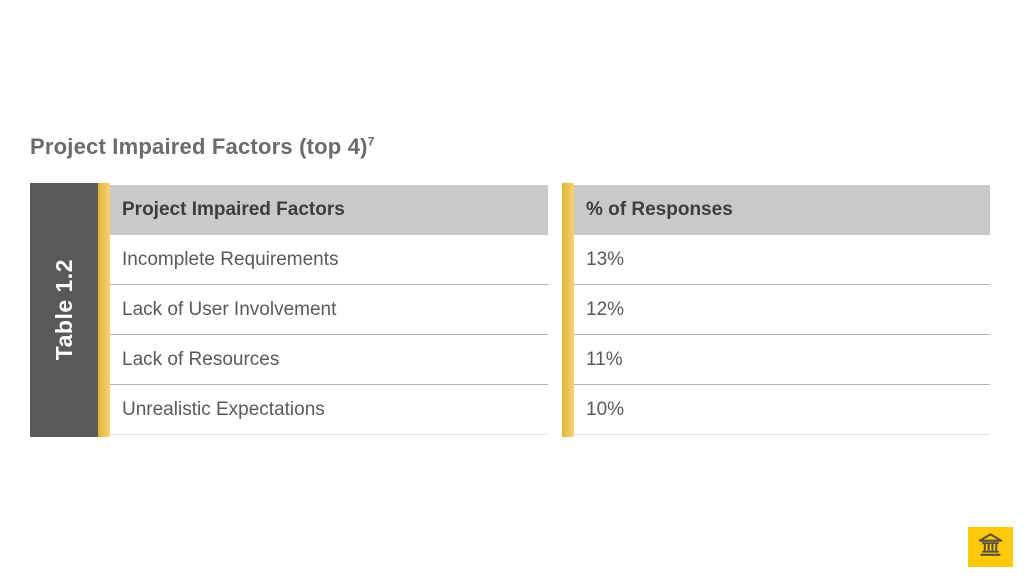 The width and height of the screenshot is (1024, 576). What do you see at coordinates (782, 410) in the screenshot?
I see `table-row: 10%` at bounding box center [782, 410].